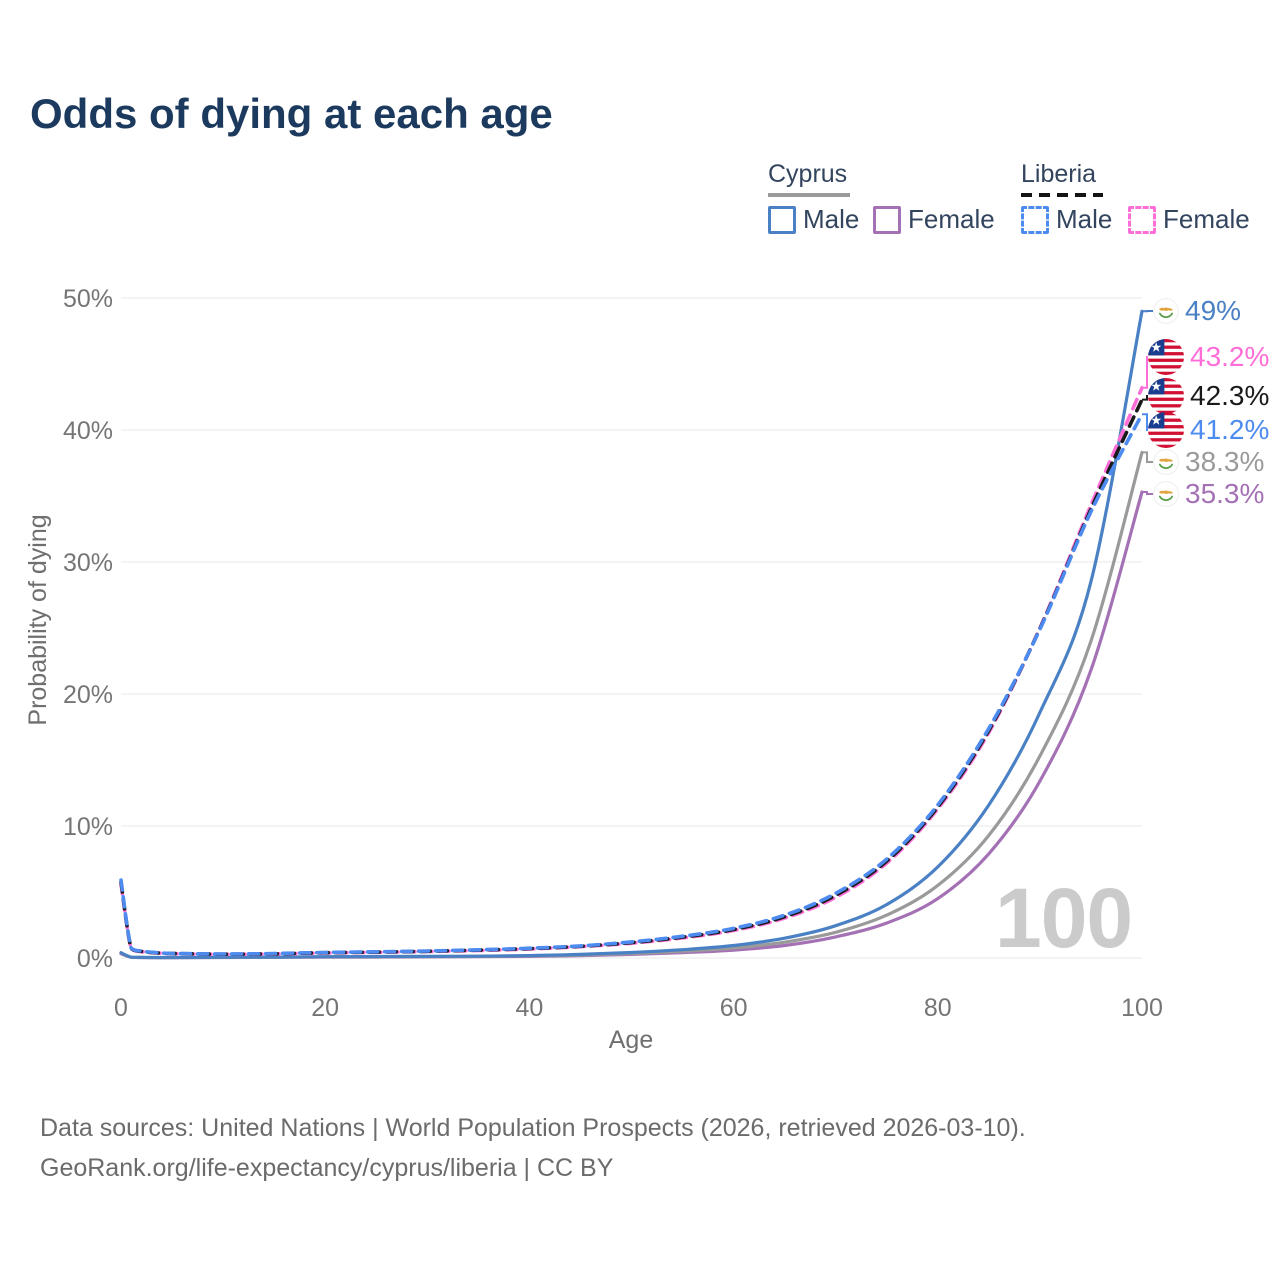 This screenshot has width=1280, height=1280. I want to click on end-label-value: 38.3%, so click(1225, 461).